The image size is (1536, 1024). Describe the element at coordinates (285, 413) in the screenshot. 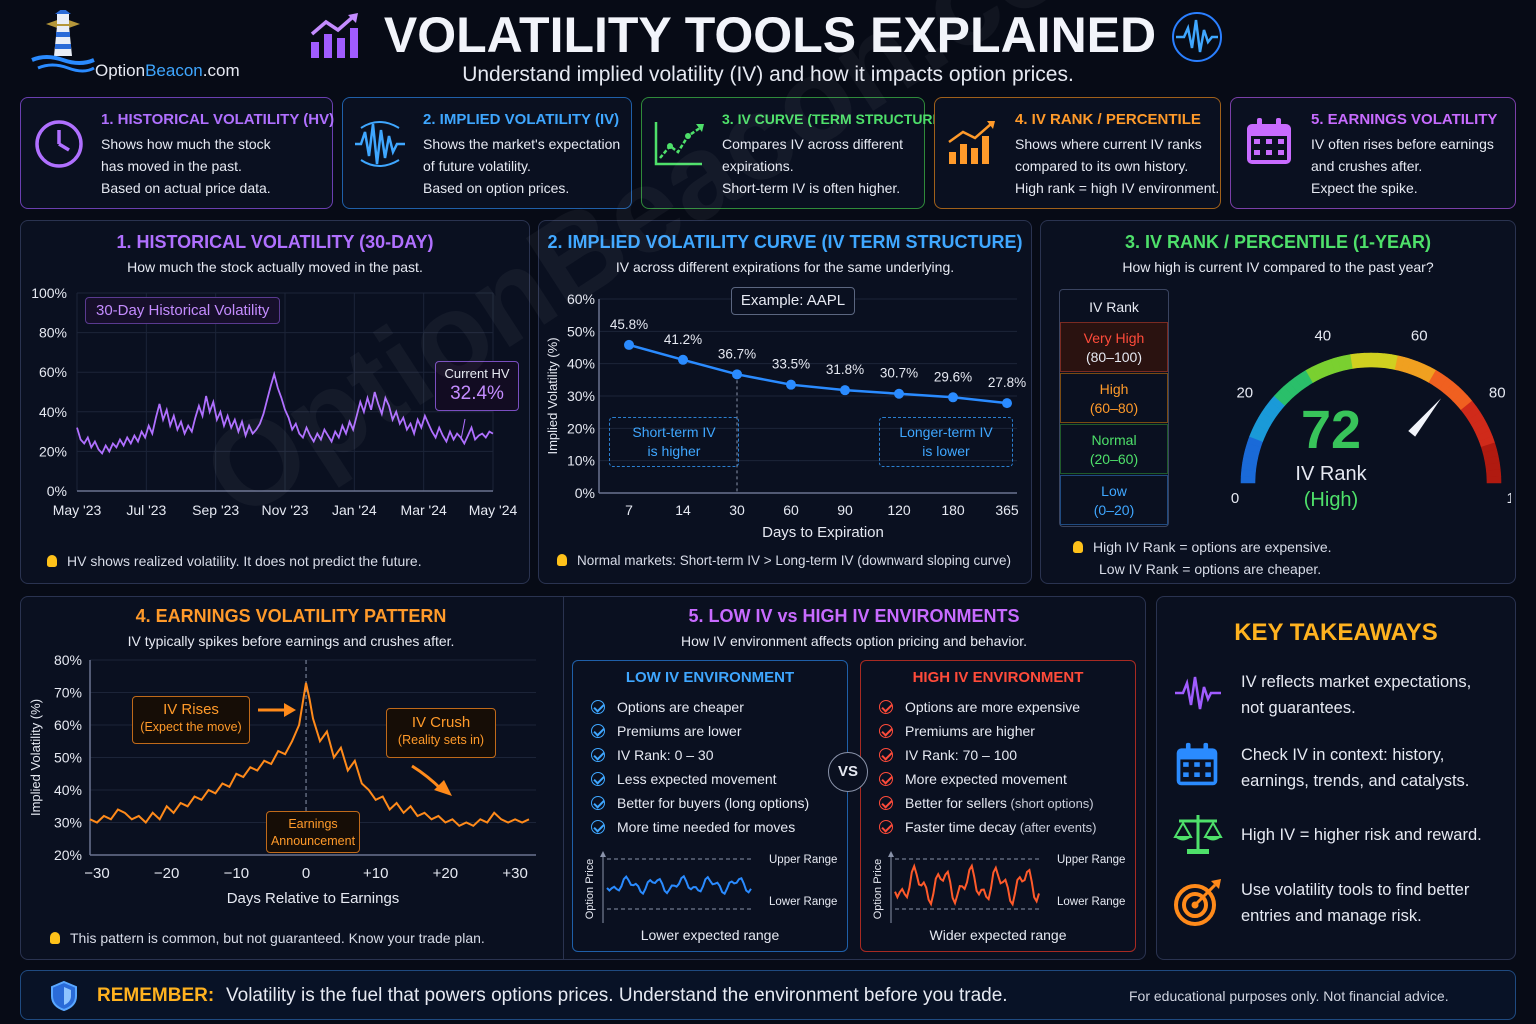

I see `hv-series-line` at that location.